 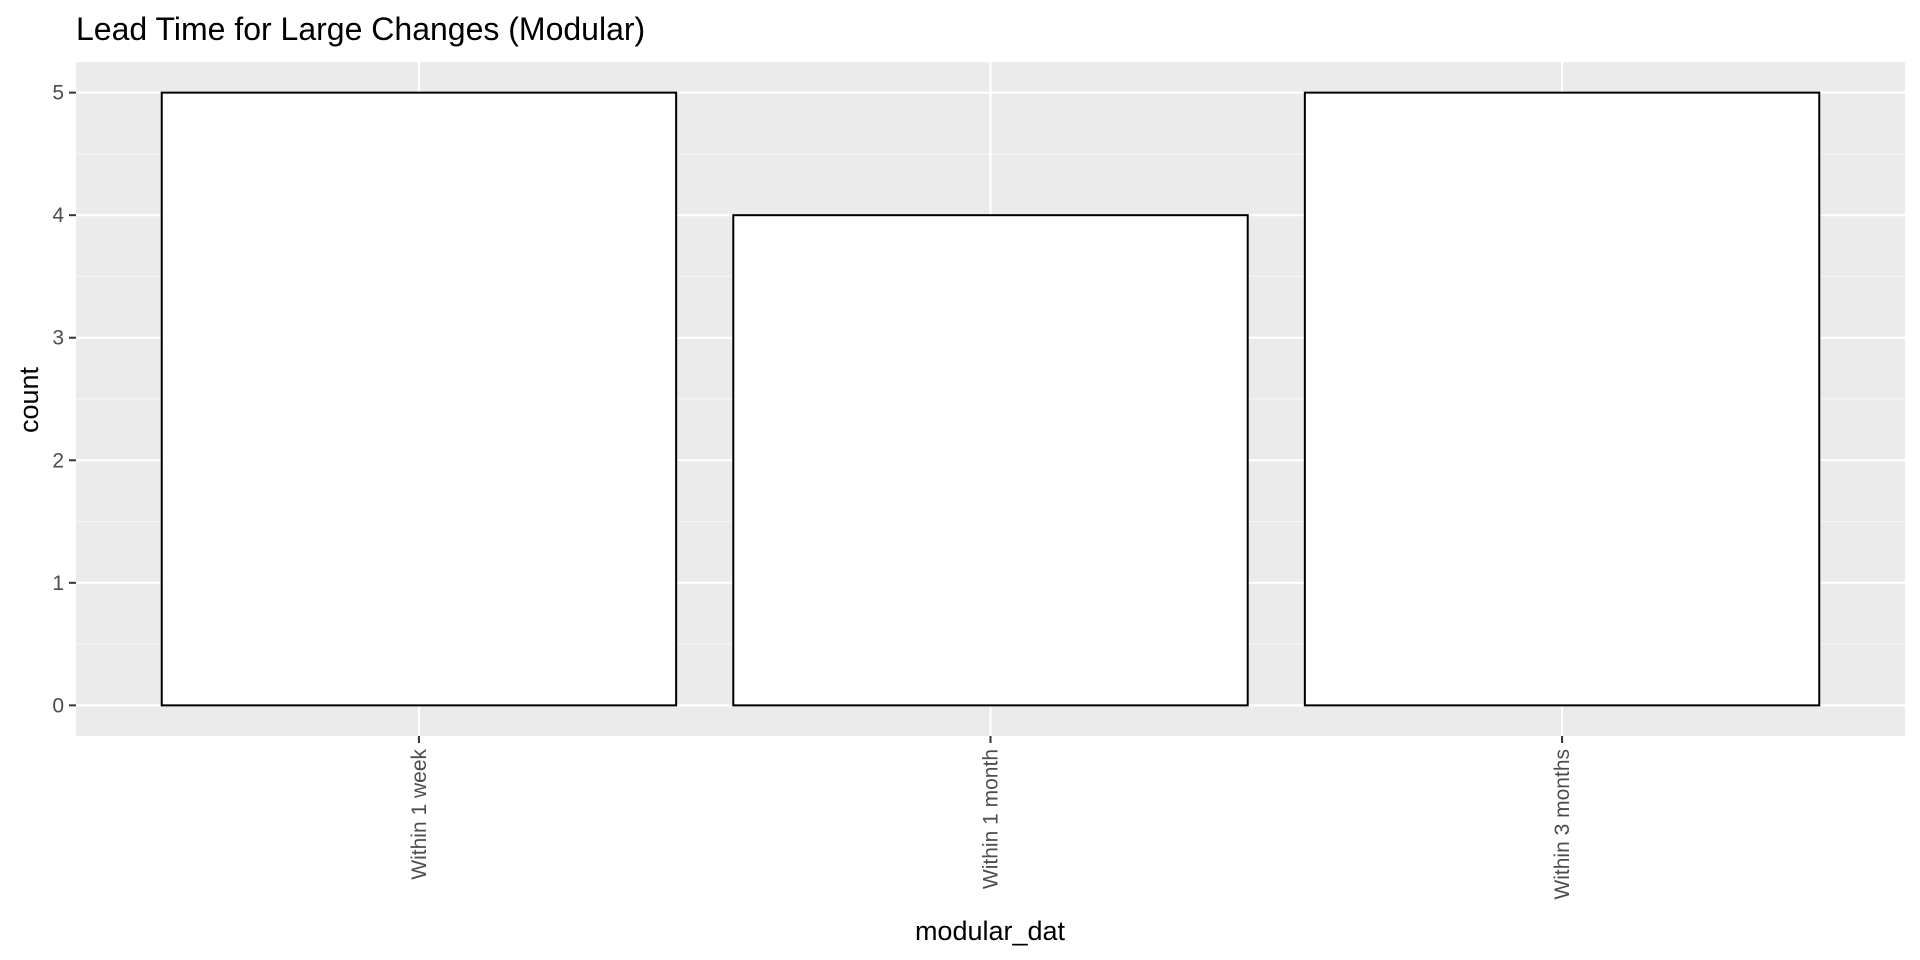 What do you see at coordinates (58, 338) in the screenshot?
I see `y-tick-label: 3` at bounding box center [58, 338].